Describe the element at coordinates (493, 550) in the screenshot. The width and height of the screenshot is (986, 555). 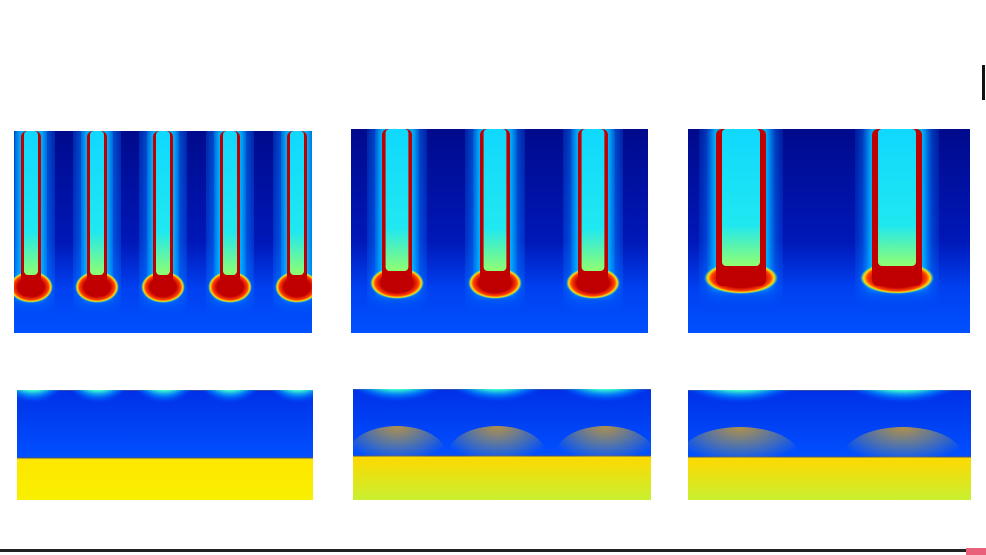
I see `bottom-rule` at that location.